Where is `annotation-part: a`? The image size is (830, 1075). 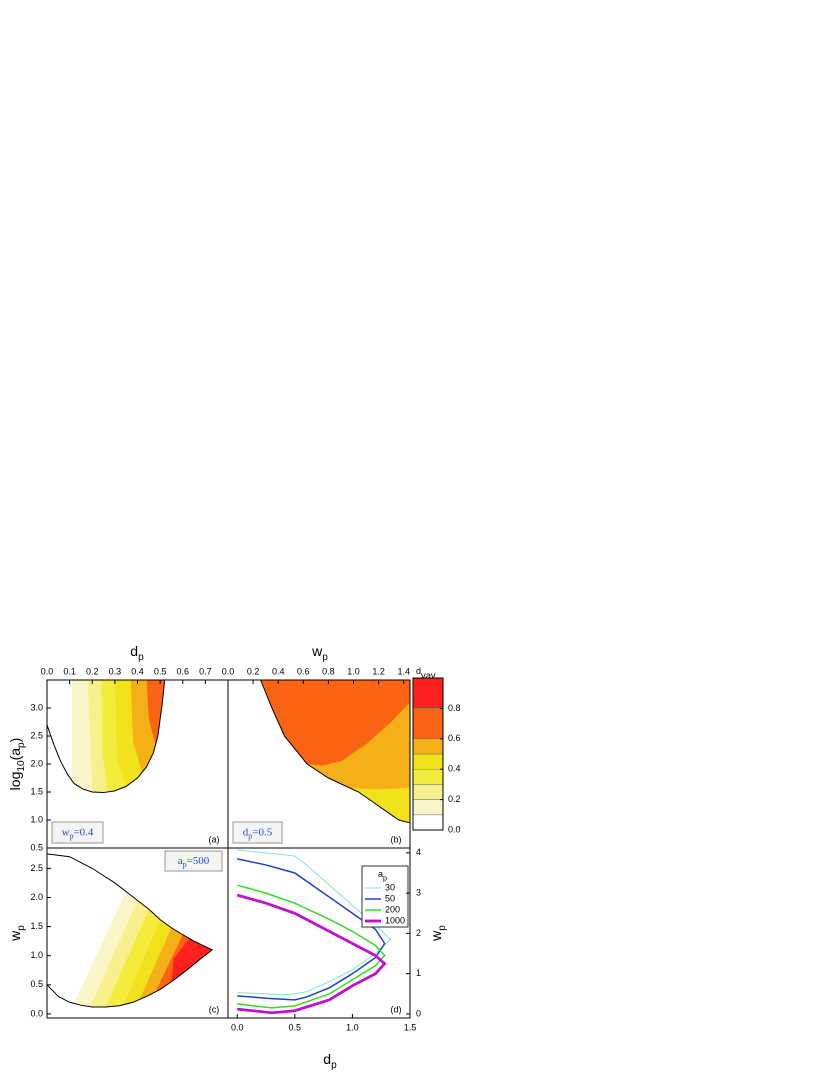 annotation-part: a is located at coordinates (180, 861).